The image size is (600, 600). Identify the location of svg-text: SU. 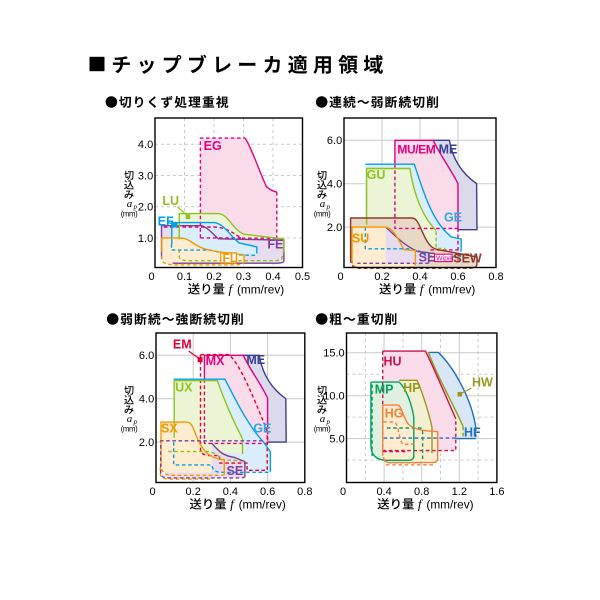
(360, 239).